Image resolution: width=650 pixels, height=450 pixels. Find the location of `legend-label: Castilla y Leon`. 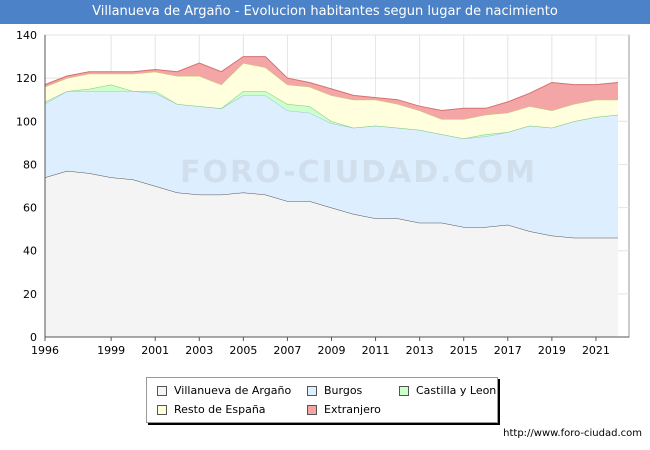

legend-label: Castilla y Leon is located at coordinates (456, 390).